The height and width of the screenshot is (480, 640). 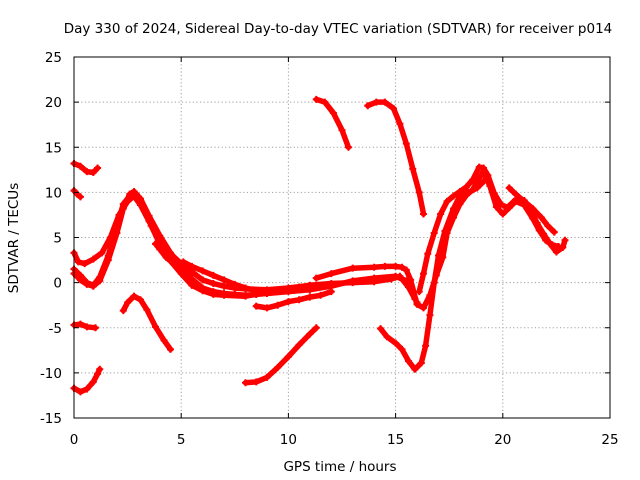 I want to click on y-tick-label: 20, so click(x=53, y=103).